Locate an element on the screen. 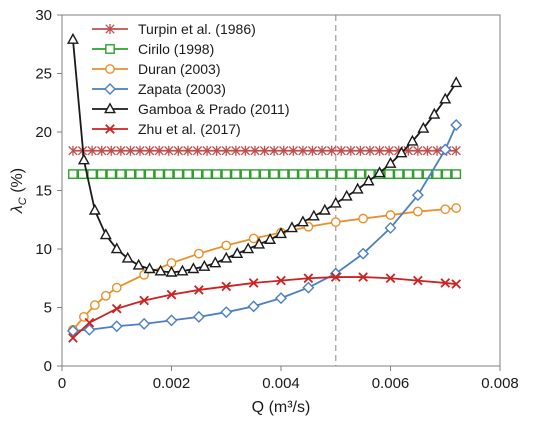  legend-label: Cirilo (1998) is located at coordinates (176, 49).